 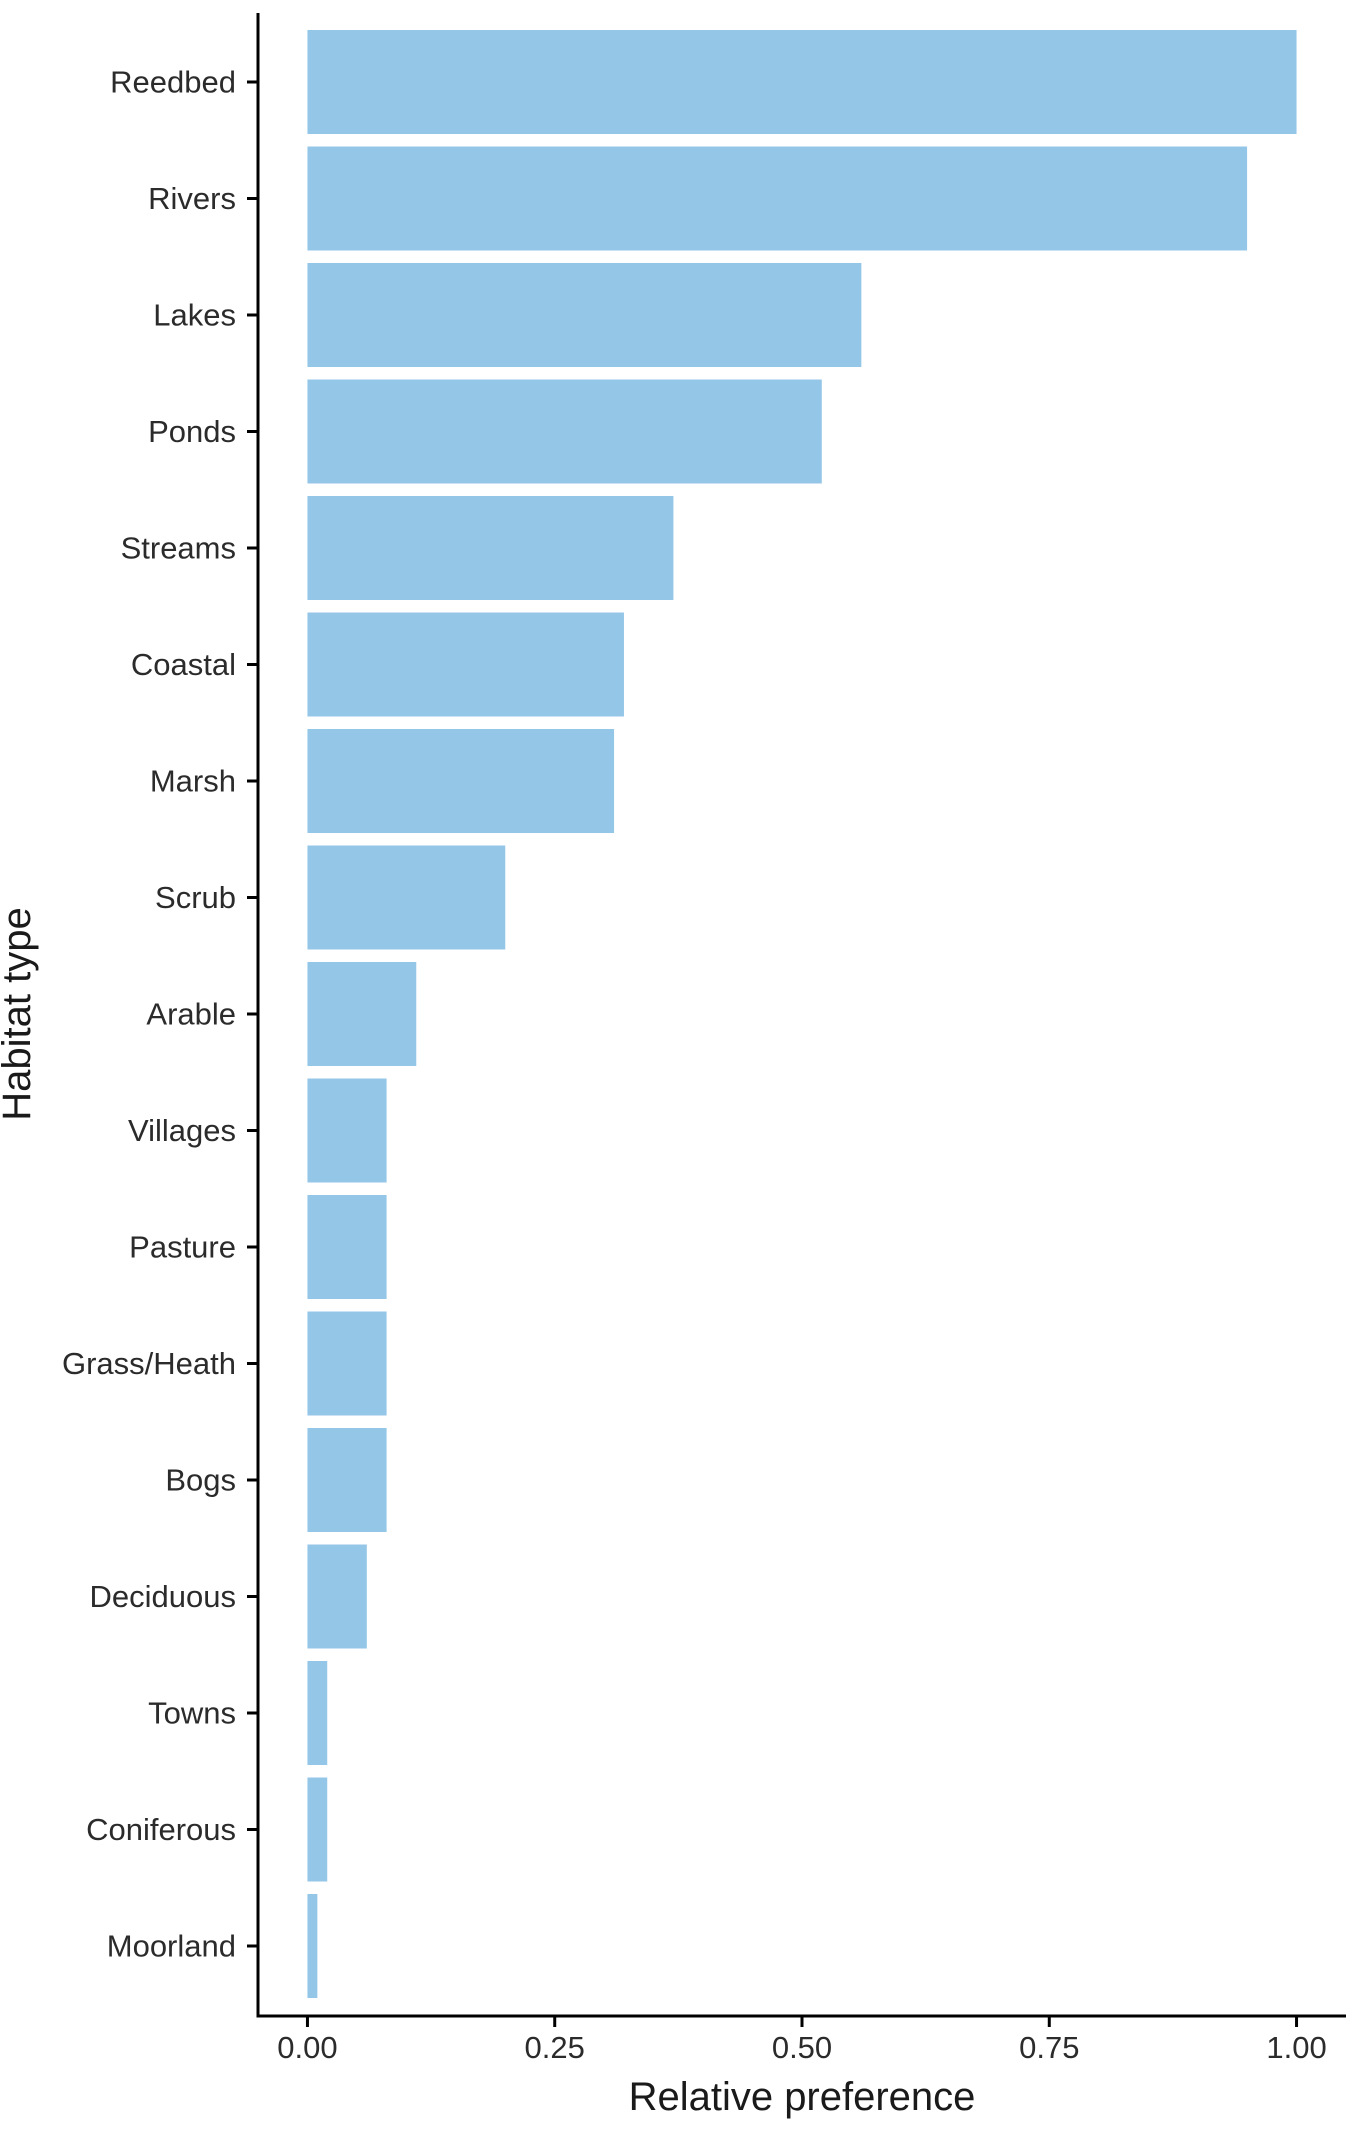 What do you see at coordinates (183, 664) in the screenshot?
I see `y-tick-label-coastal: Coastal` at bounding box center [183, 664].